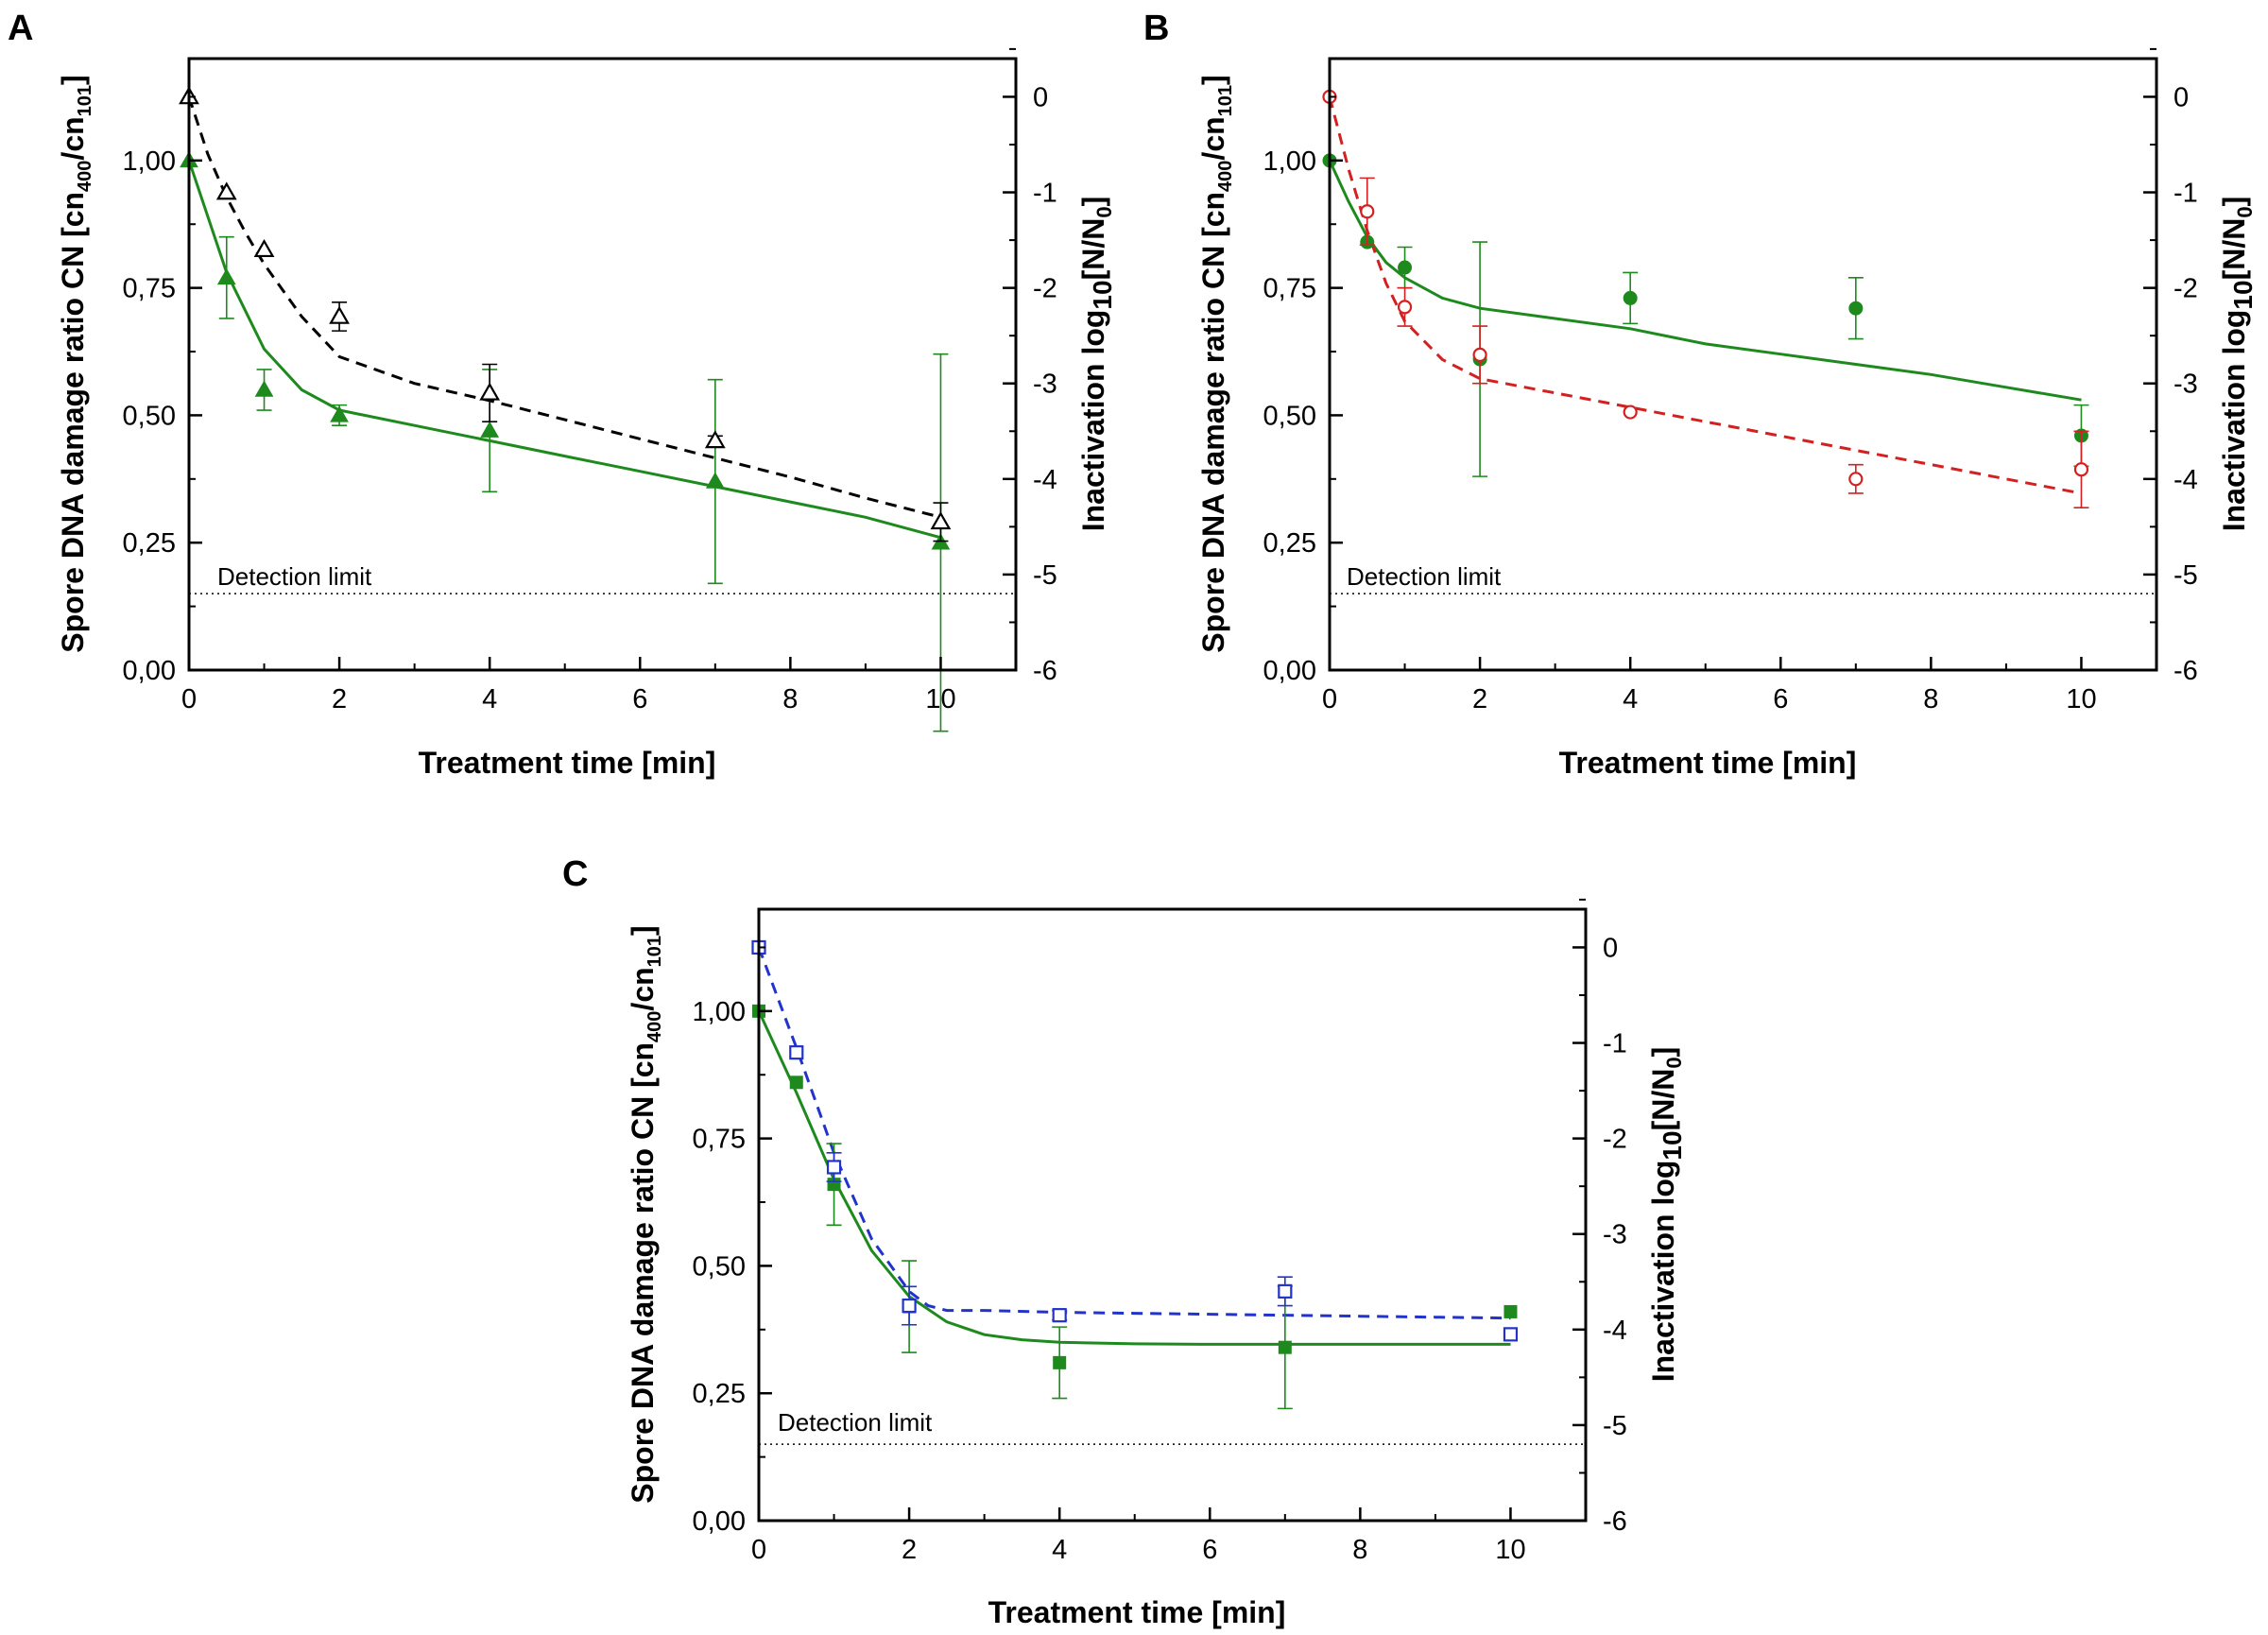 This screenshot has width=2268, height=1635. I want to click on x-tick-label: 6, so click(1209, 1550).